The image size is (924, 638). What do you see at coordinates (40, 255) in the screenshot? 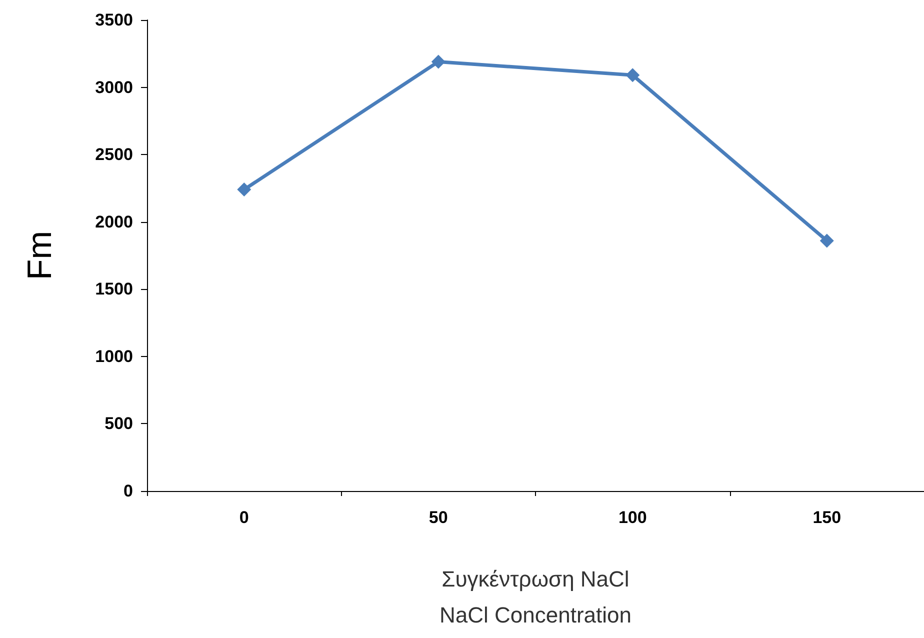
I see `y-axis-title: Fm` at bounding box center [40, 255].